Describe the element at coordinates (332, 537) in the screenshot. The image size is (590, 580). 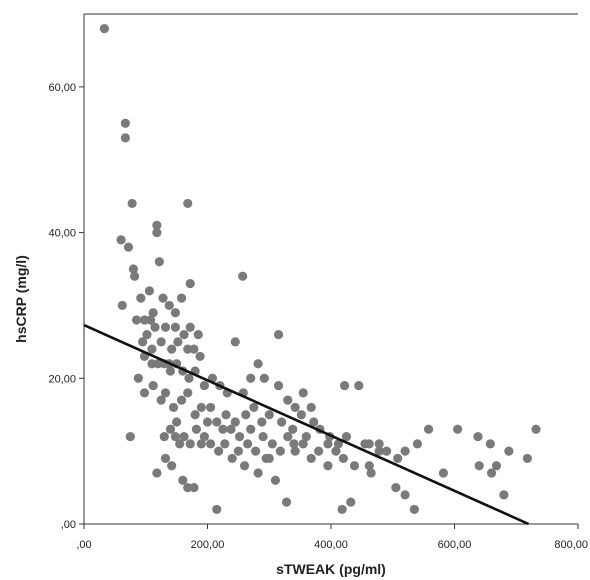
I see `x-axis-ticks: ,00 200,00 400,00 600,00 800,00` at that location.